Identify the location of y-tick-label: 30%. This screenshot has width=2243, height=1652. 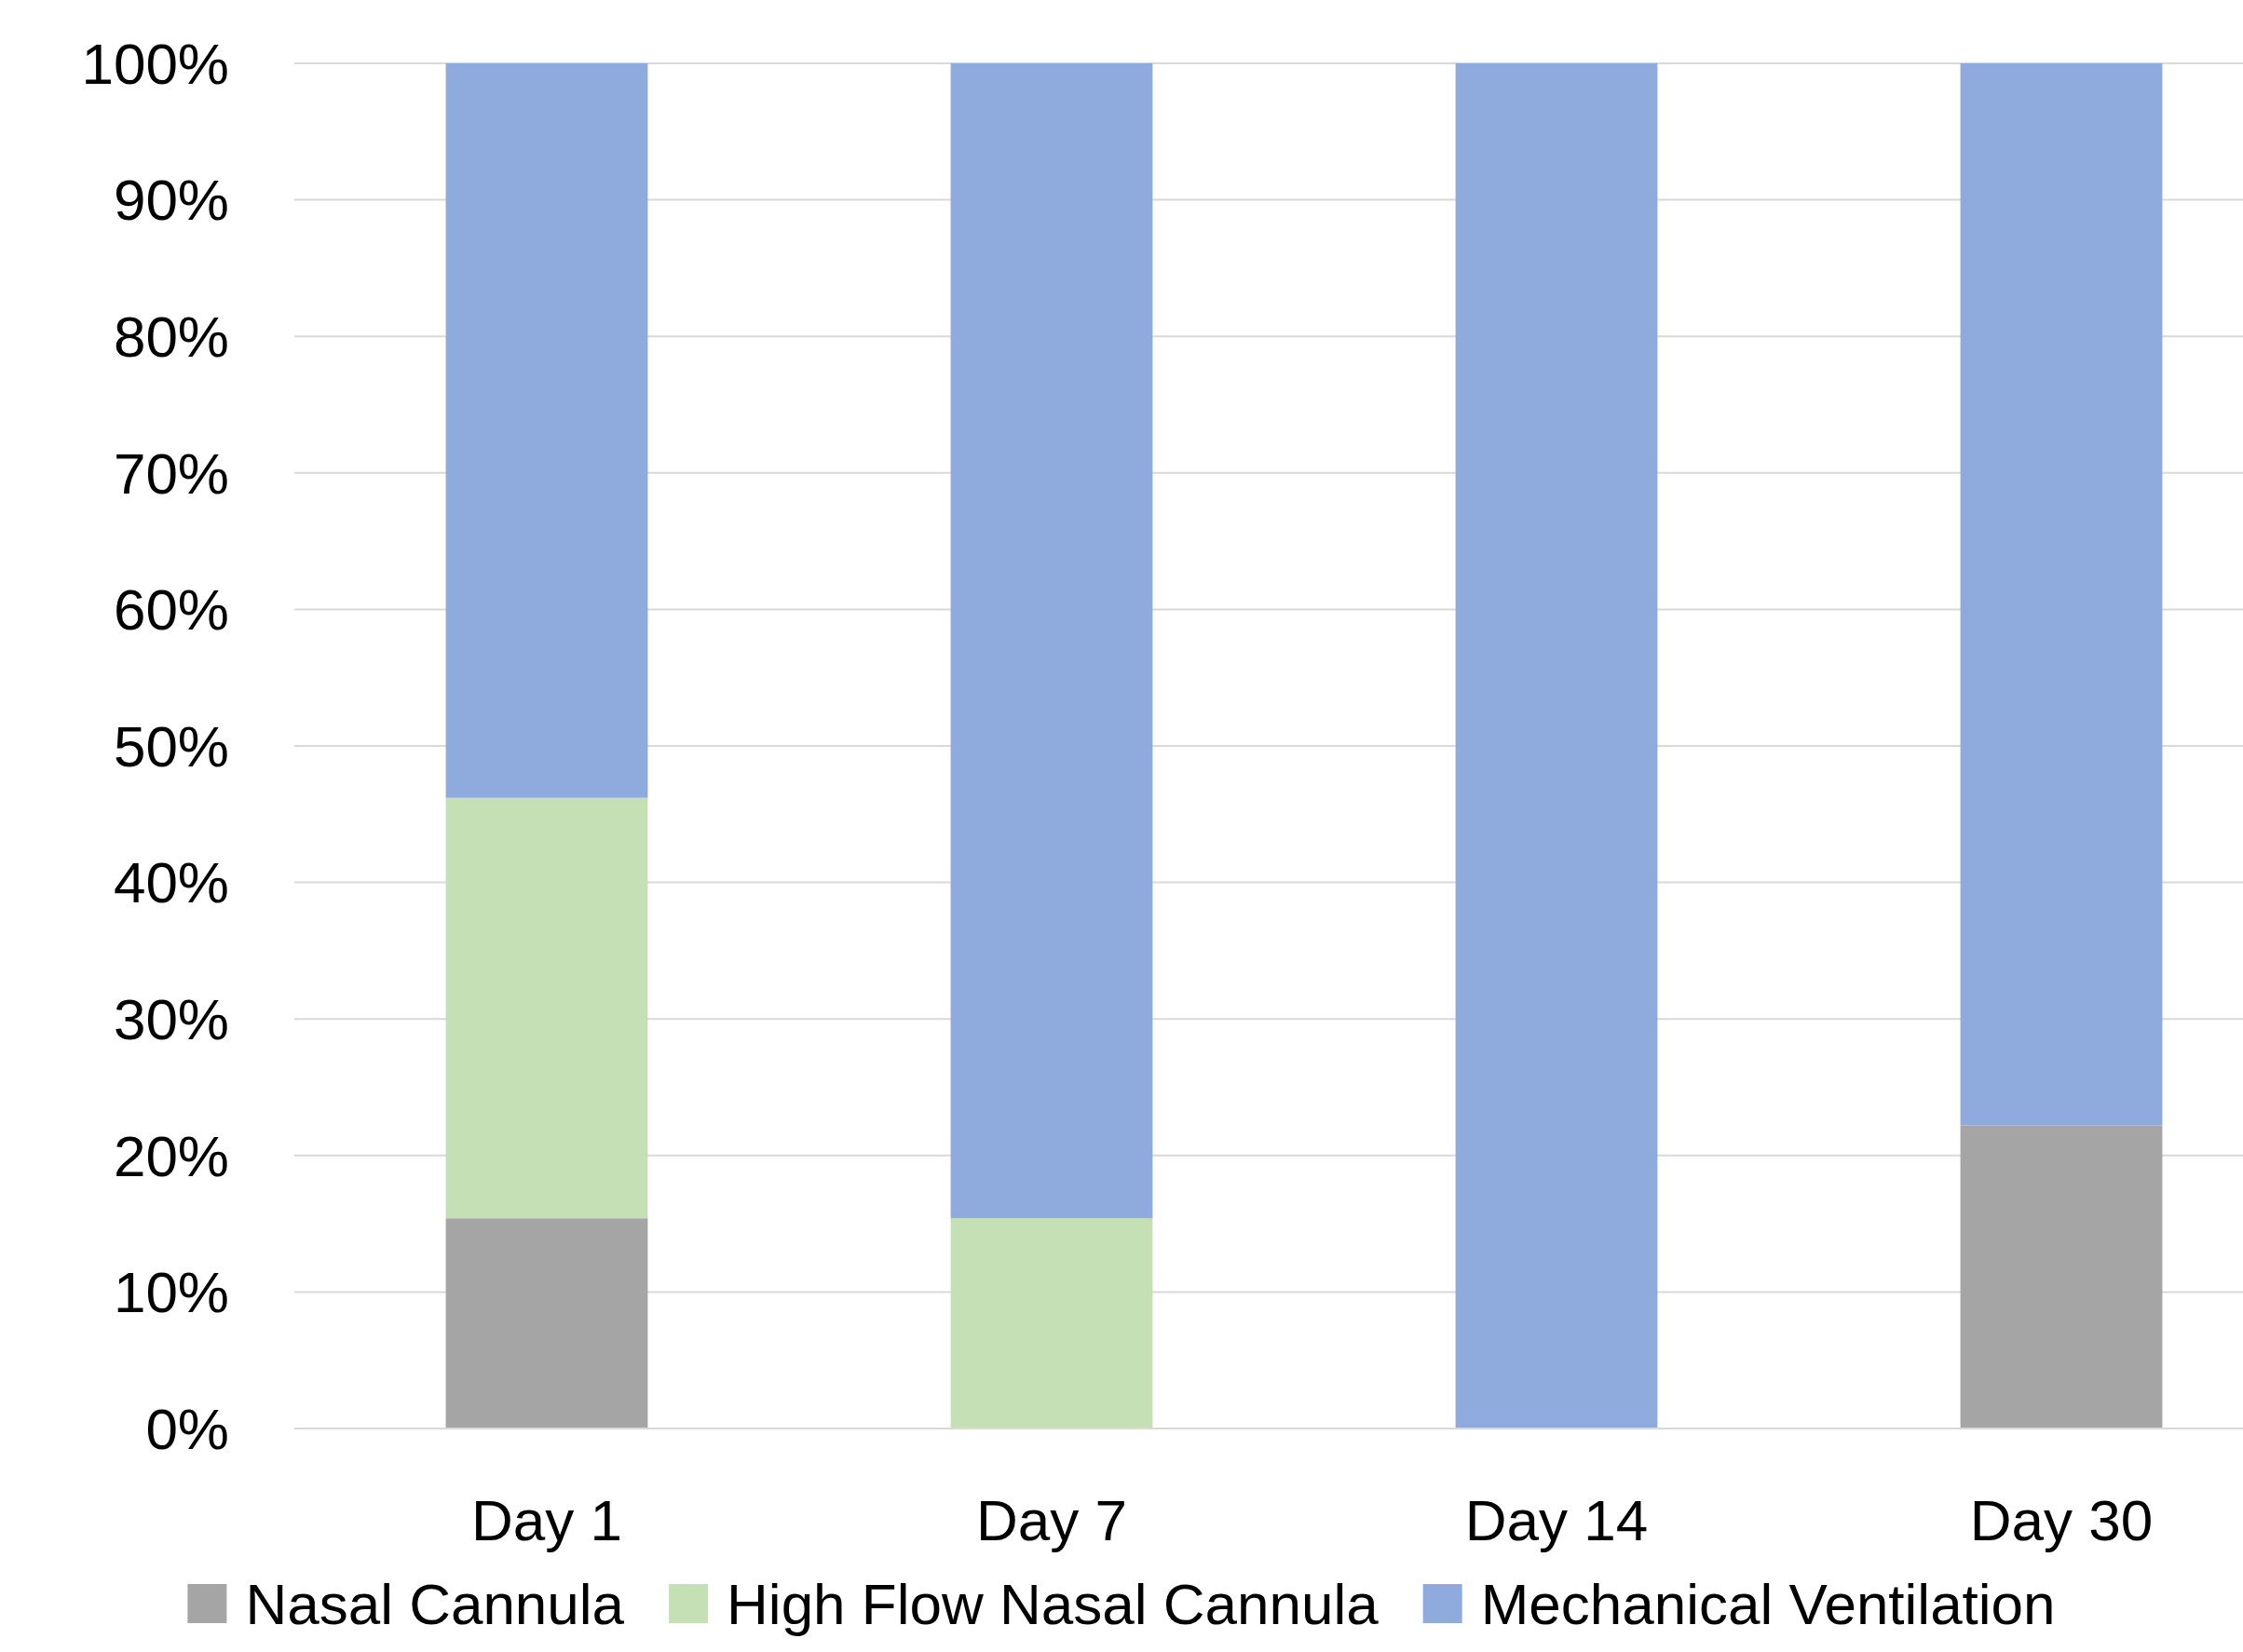
(171, 1018).